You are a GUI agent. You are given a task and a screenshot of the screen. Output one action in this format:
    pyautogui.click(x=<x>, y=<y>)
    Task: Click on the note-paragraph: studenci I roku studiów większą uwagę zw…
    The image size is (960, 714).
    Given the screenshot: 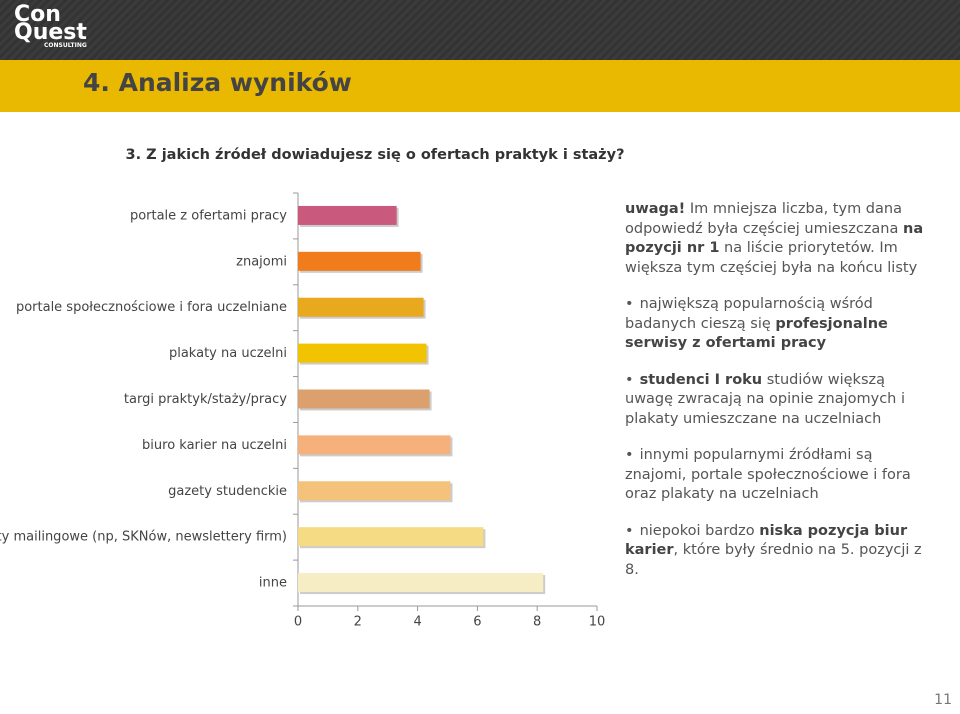 What is the action you would take?
    pyautogui.click(x=775, y=400)
    